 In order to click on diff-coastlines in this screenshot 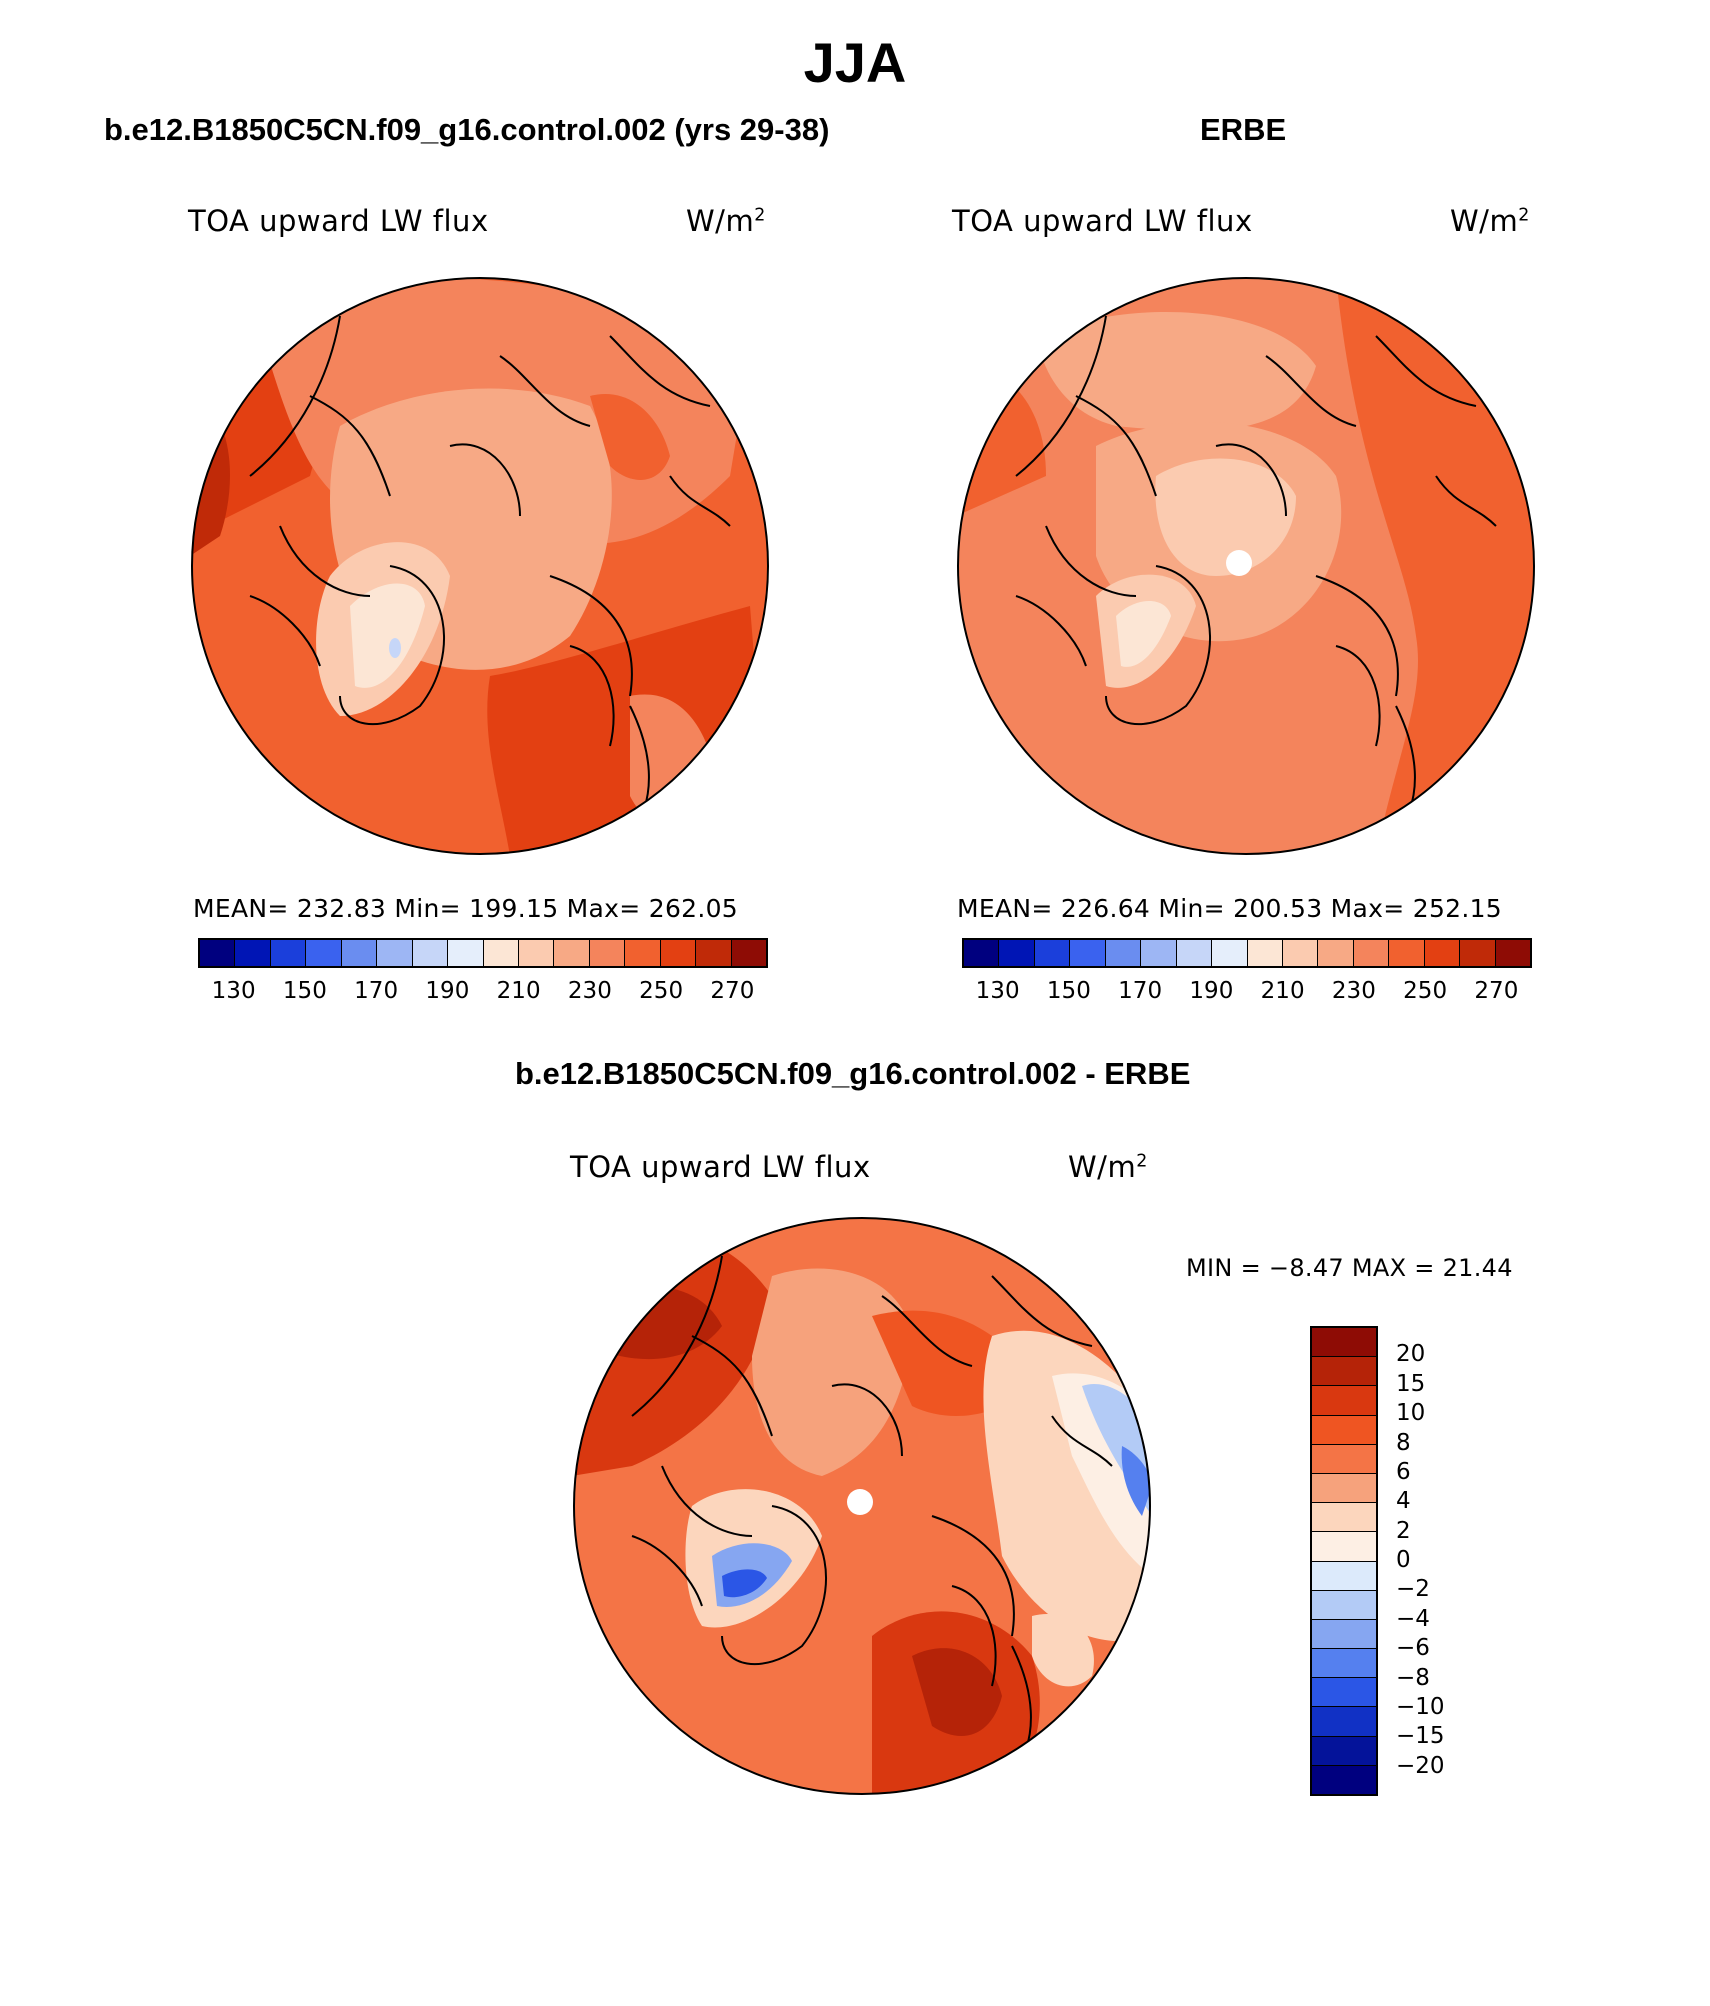, I will do `click(872, 1516)`.